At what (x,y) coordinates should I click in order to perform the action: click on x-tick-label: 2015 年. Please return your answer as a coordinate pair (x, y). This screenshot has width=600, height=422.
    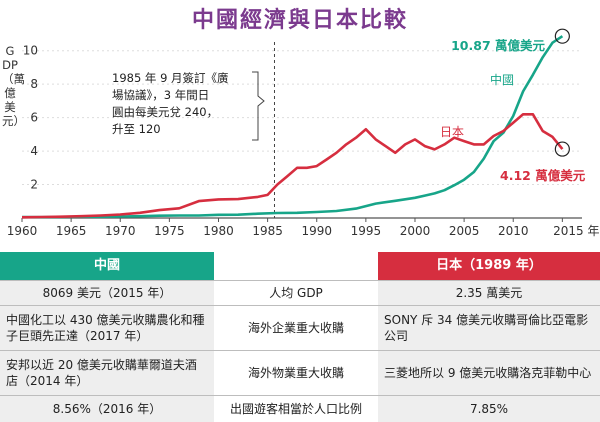
    Looking at the image, I should click on (576, 231).